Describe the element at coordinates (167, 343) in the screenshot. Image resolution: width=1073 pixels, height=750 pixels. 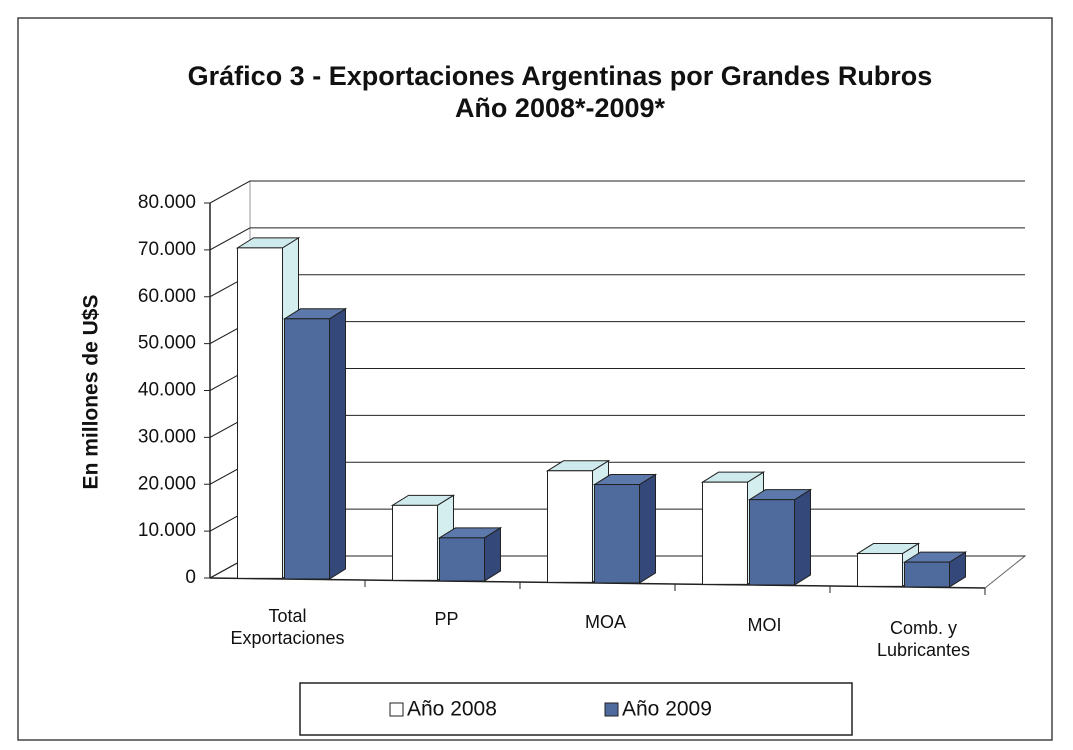
I see `y-tick-label: 50.000` at that location.